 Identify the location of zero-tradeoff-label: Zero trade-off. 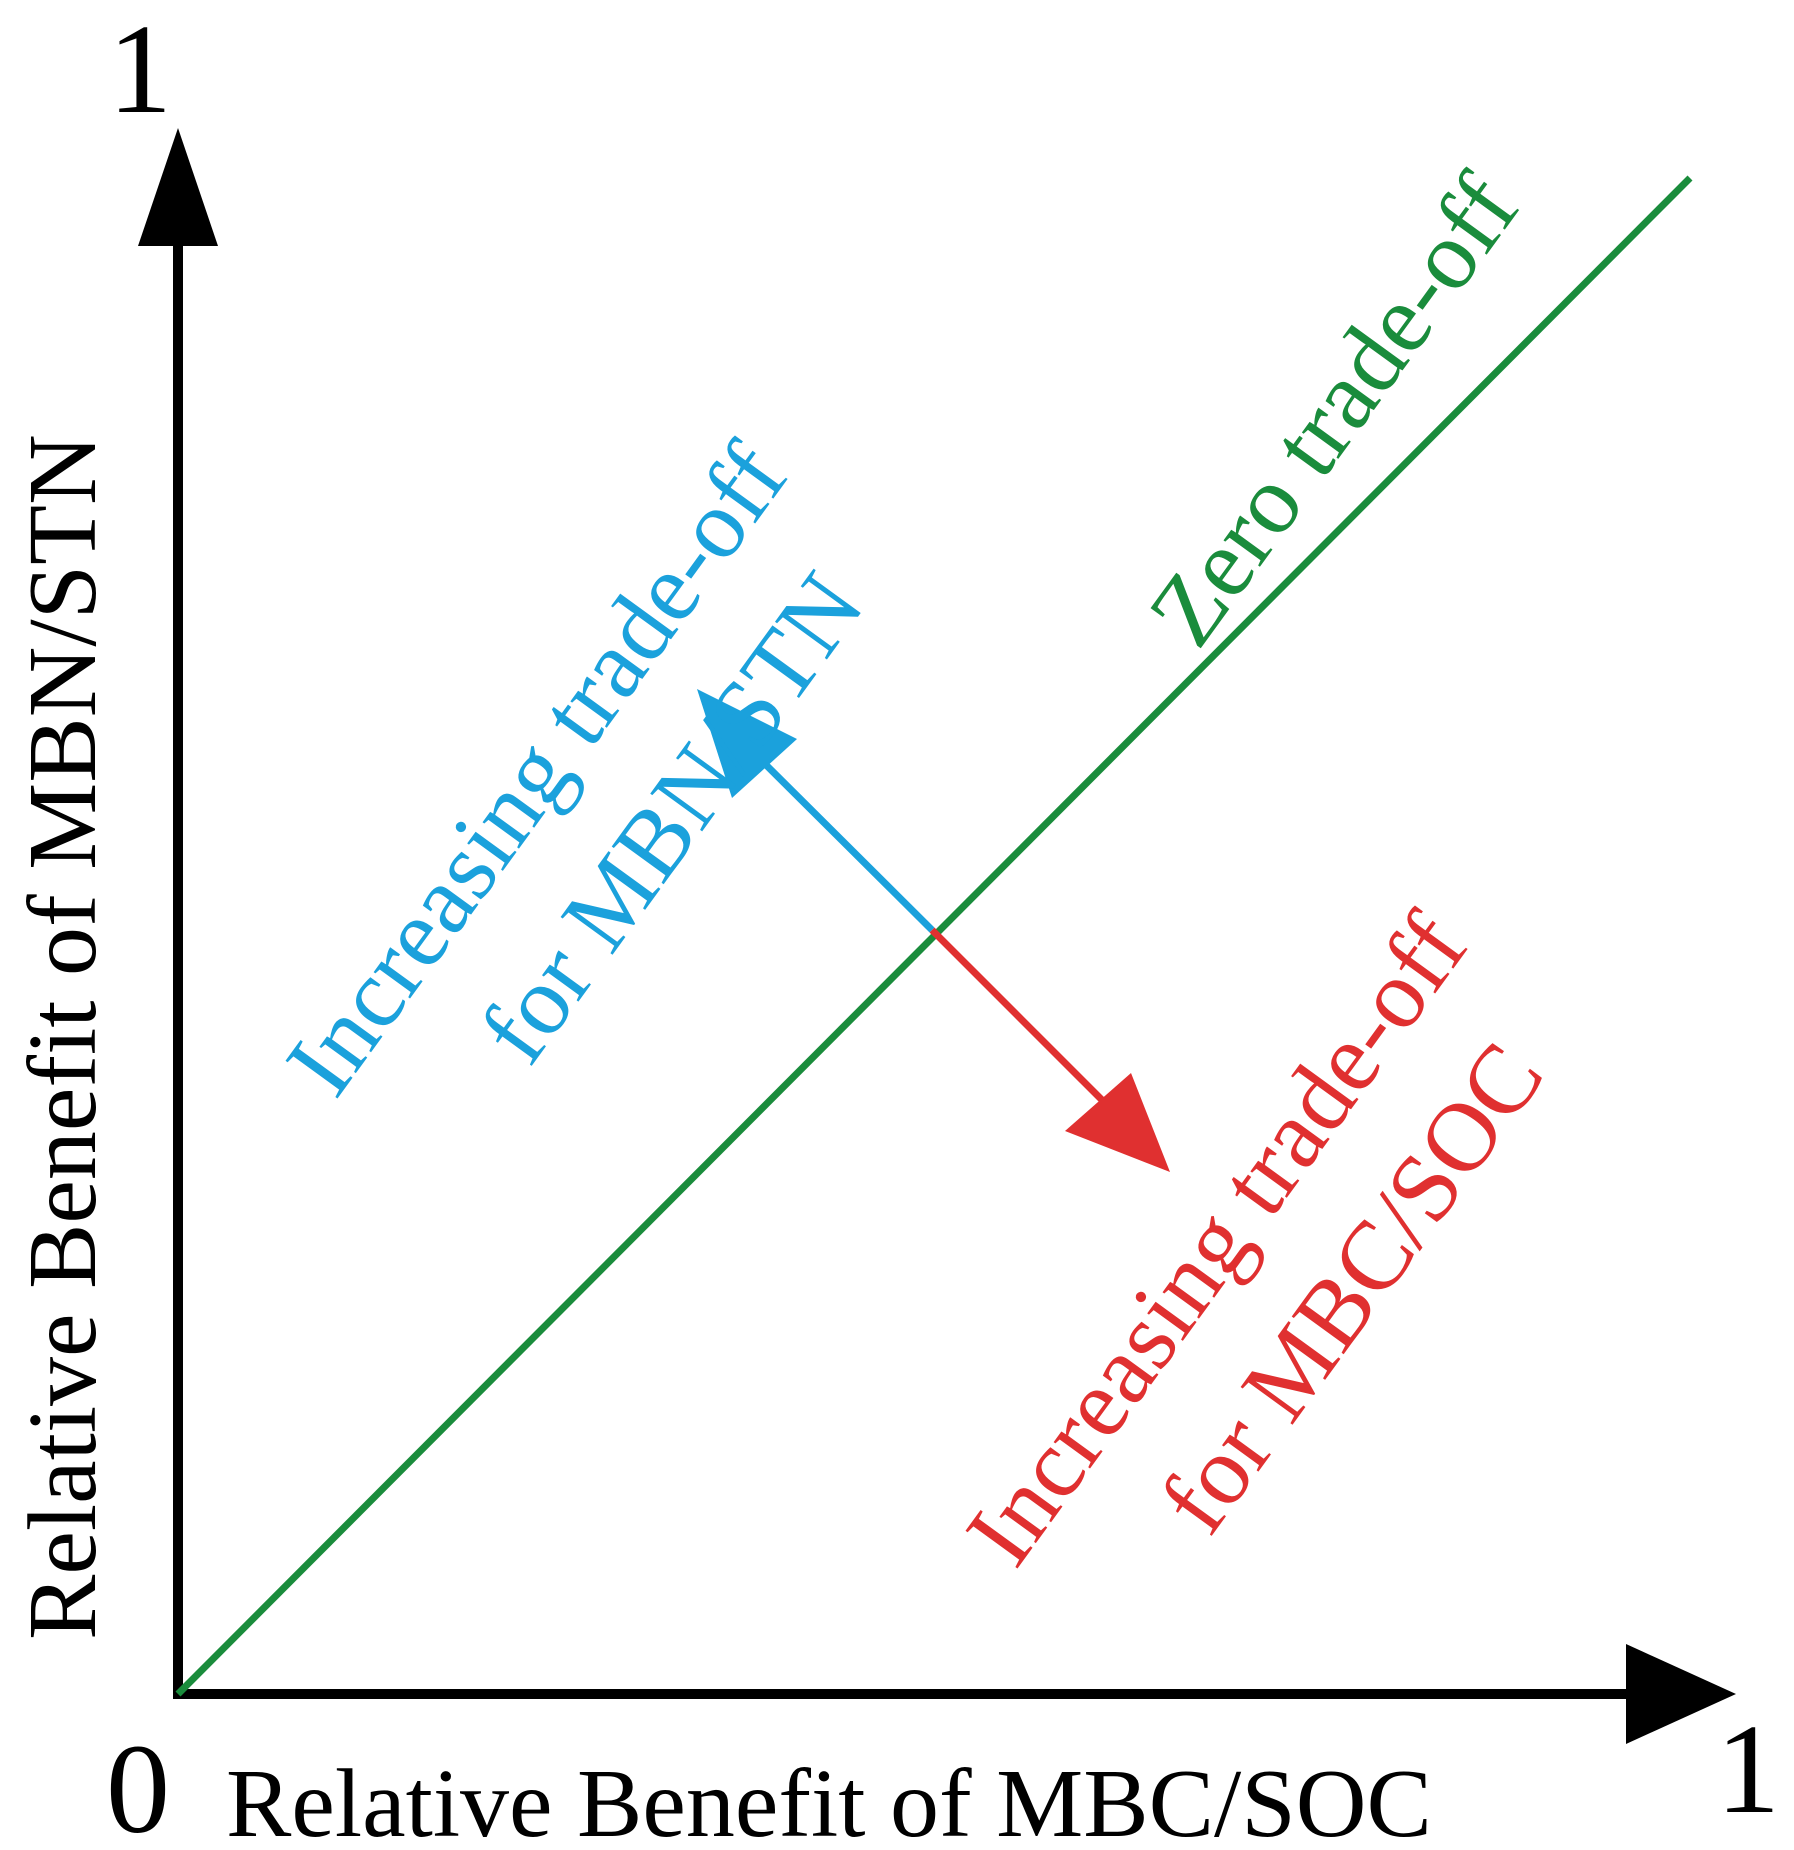
(1333, 410).